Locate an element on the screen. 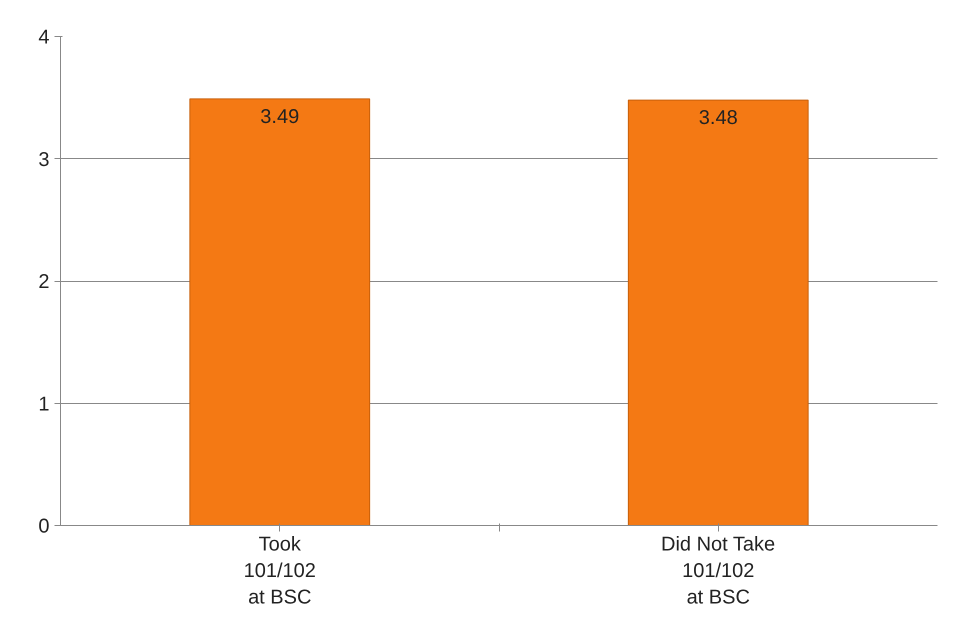 This screenshot has width=959, height=629. x-tick-label: Did Not Take 101/102 at BSC is located at coordinates (718, 571).